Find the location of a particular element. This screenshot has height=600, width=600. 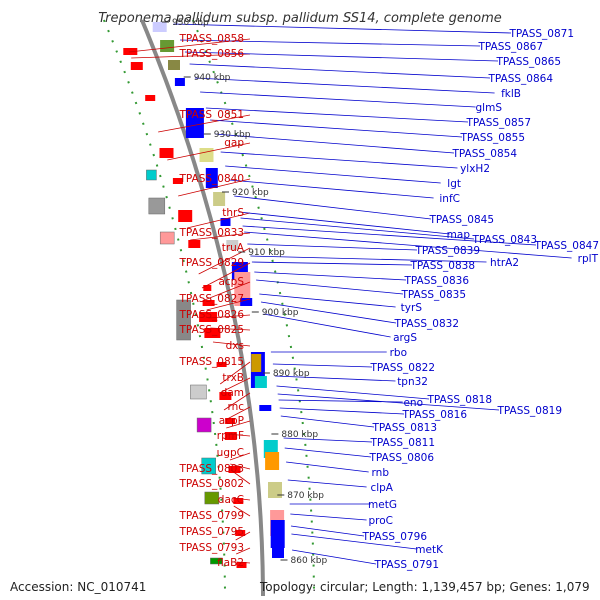

gene-label-tpass_0867: TPASS_0867 is located at coordinates (510, 47).